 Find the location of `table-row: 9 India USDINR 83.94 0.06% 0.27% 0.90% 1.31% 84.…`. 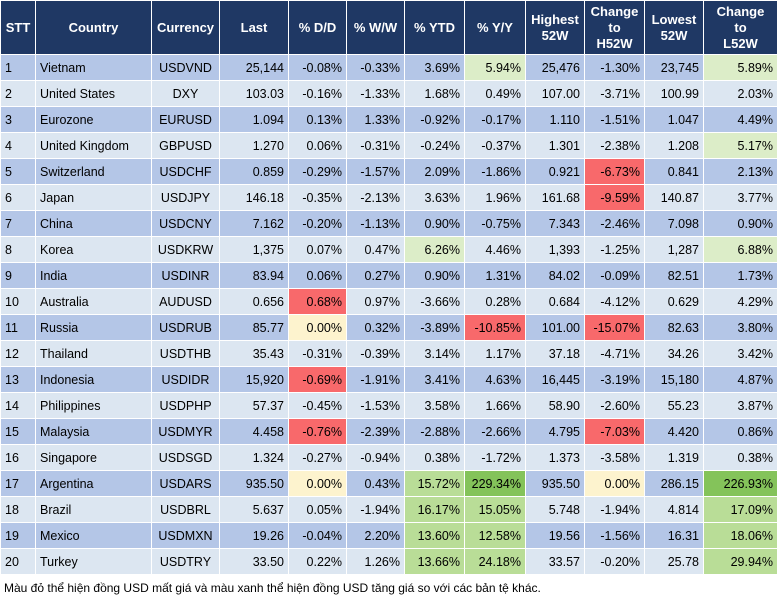

table-row: 9 India USDINR 83.94 0.06% 0.27% 0.90% 1.31% 84.… is located at coordinates (388, 275).